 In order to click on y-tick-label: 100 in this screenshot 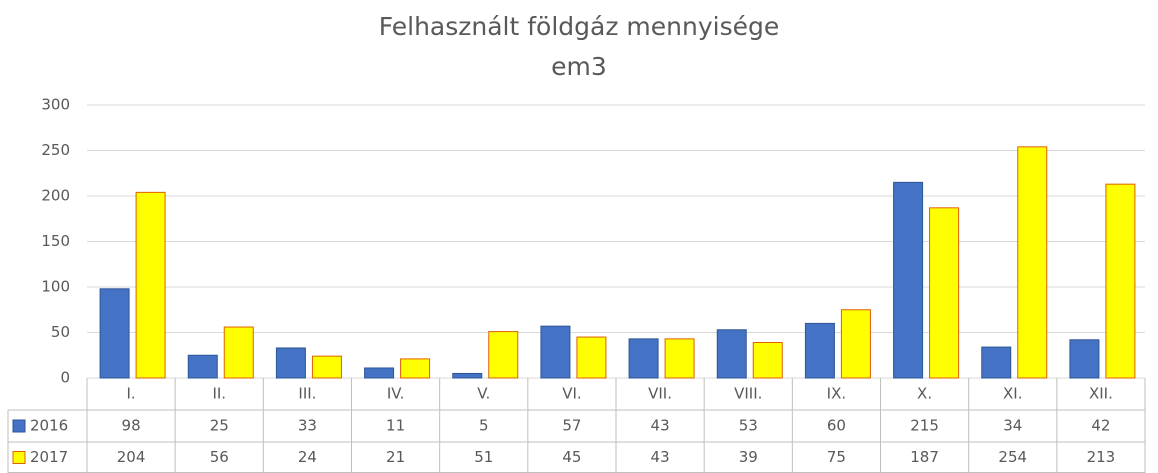, I will do `click(55, 287)`.